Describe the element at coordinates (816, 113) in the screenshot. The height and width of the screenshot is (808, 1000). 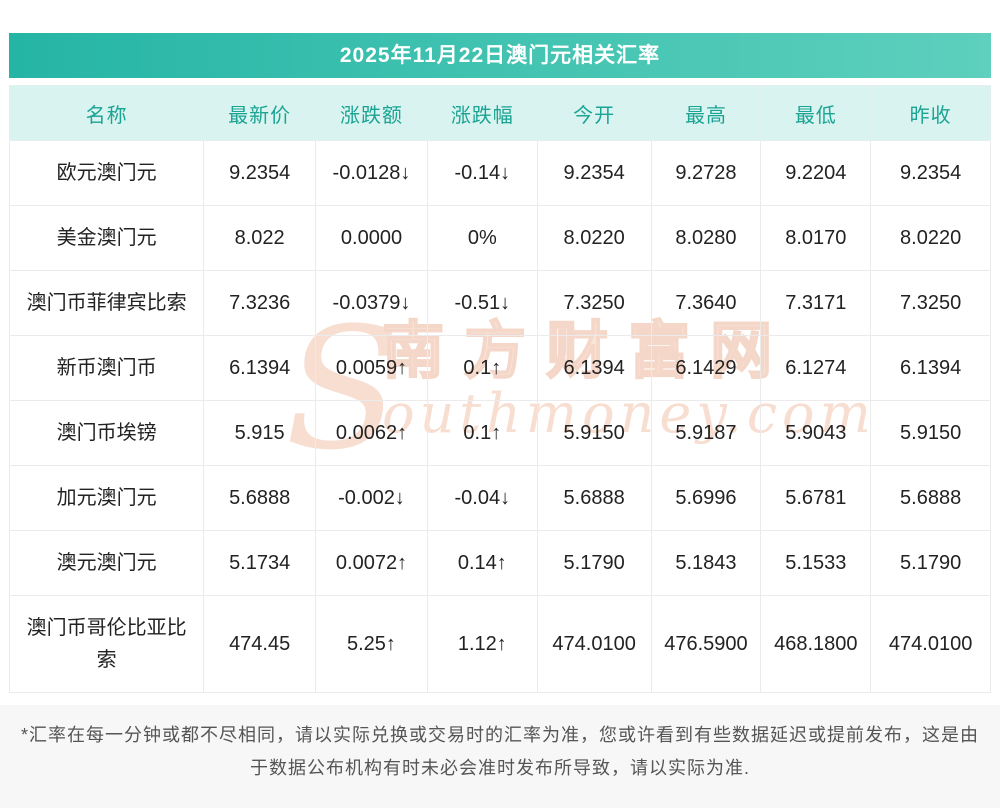
I see `column-header: 最低` at that location.